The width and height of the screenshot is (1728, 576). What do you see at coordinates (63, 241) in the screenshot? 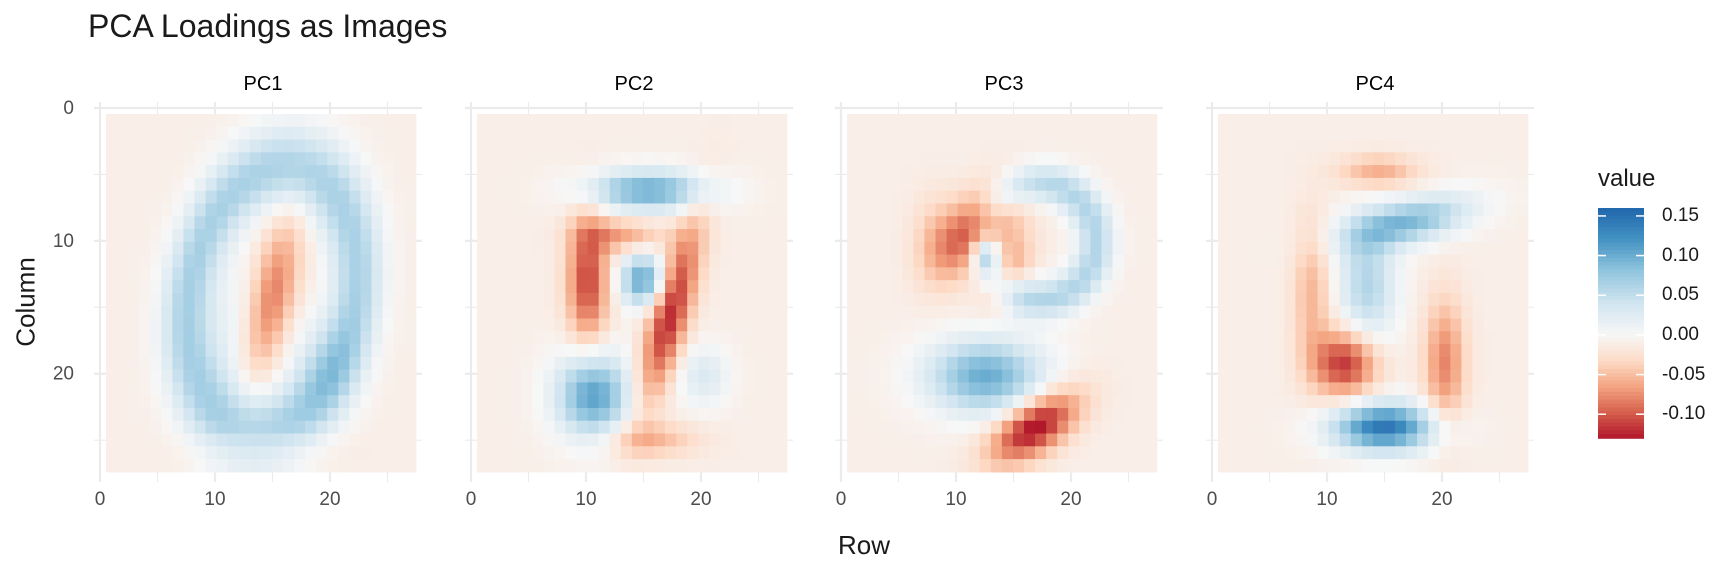
I see `y-tick-label: 10` at bounding box center [63, 241].